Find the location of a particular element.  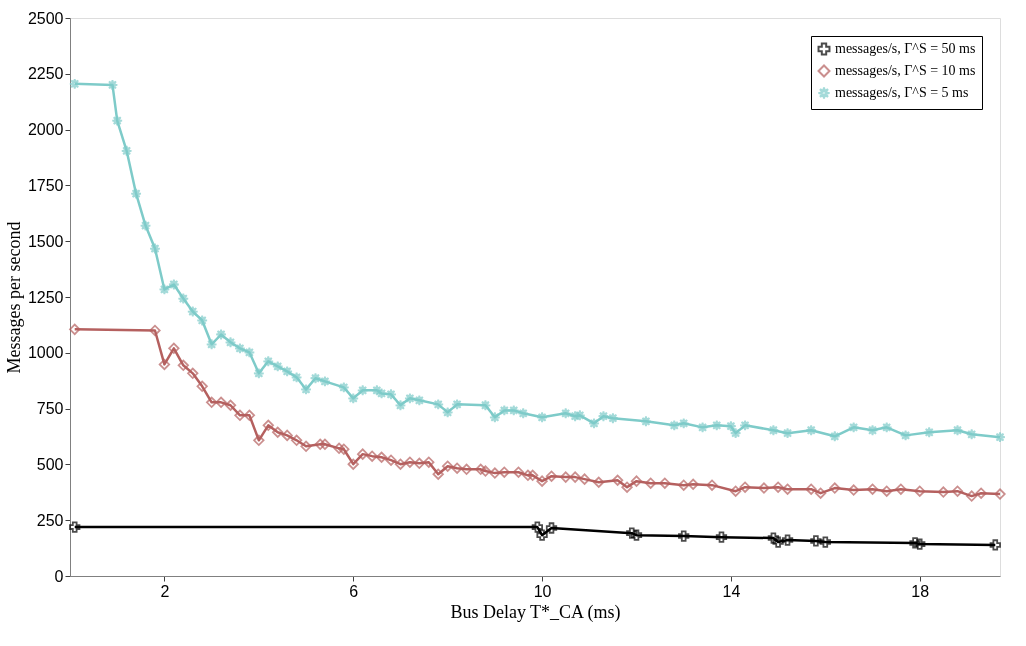

x-tick-label: 10 is located at coordinates (542, 591).